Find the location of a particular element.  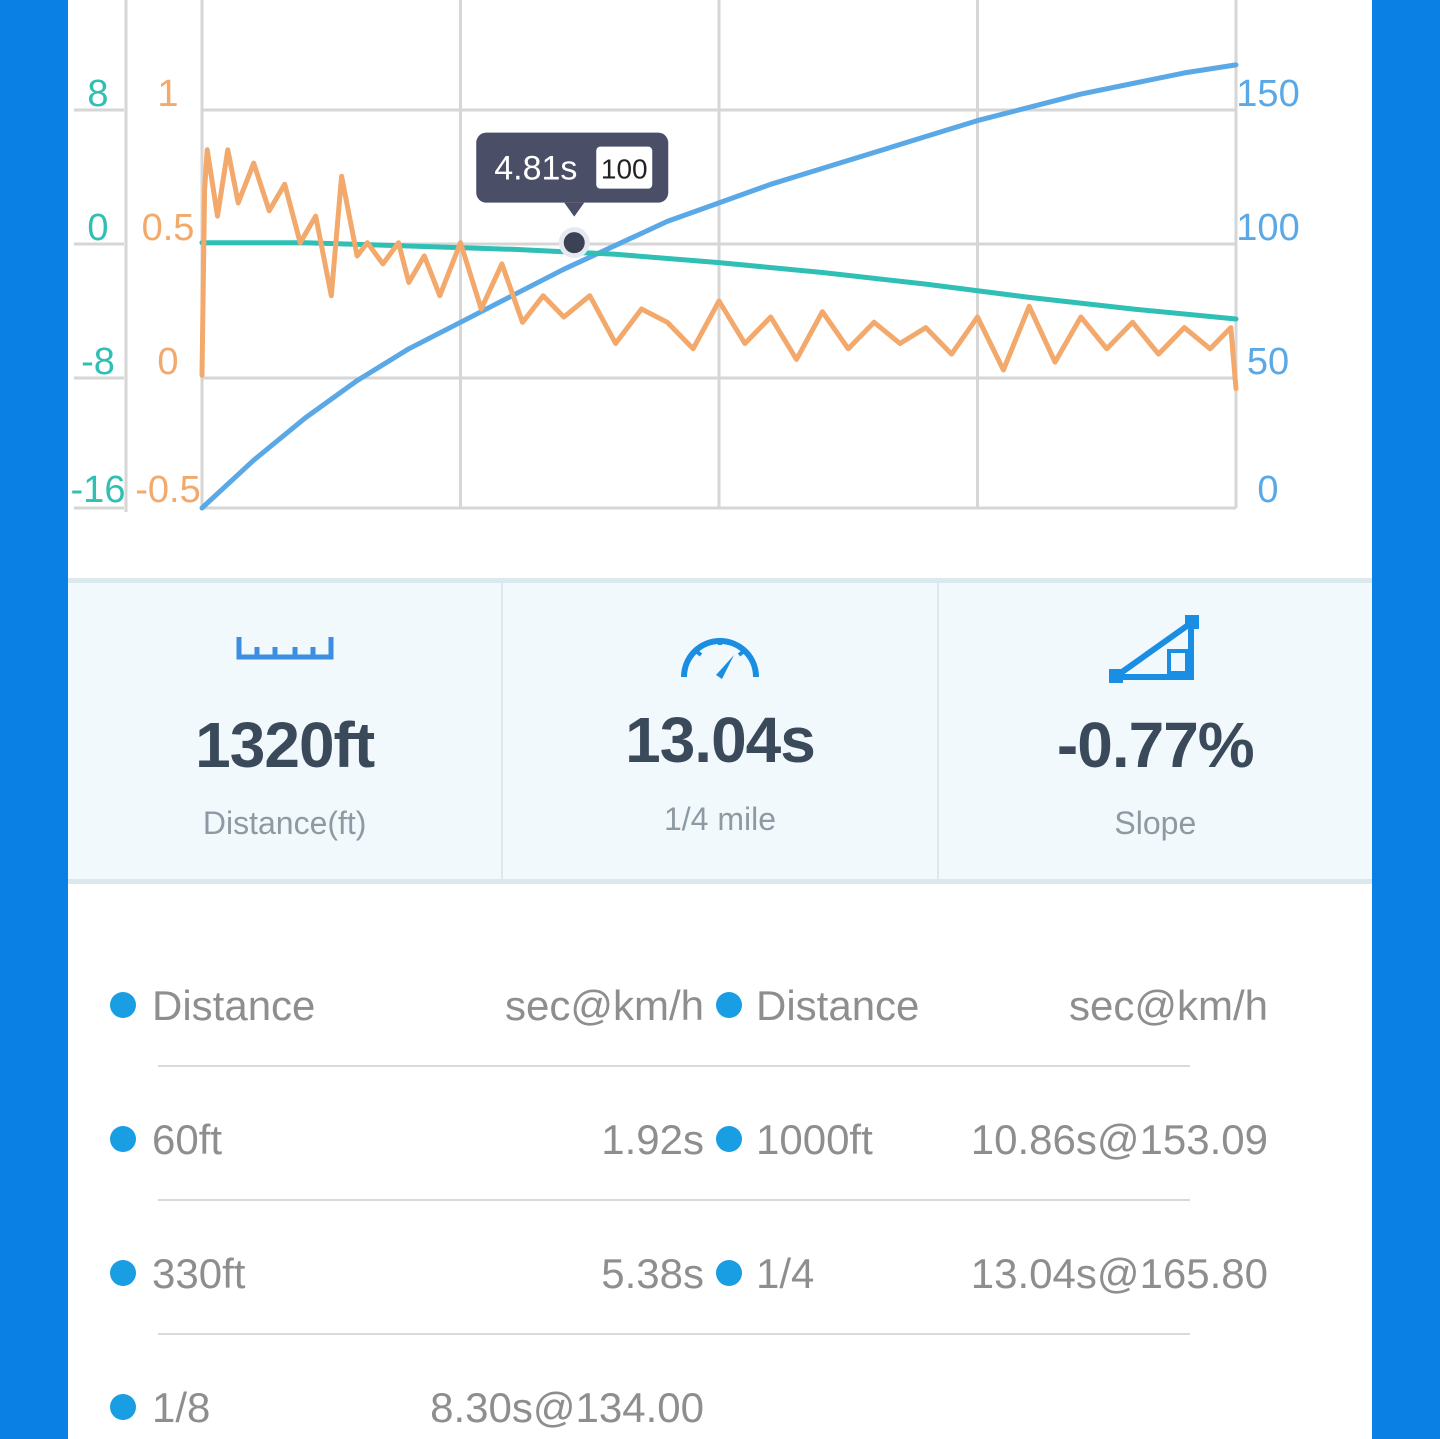

split-time: 8.30s@134.00 is located at coordinates (567, 1407).